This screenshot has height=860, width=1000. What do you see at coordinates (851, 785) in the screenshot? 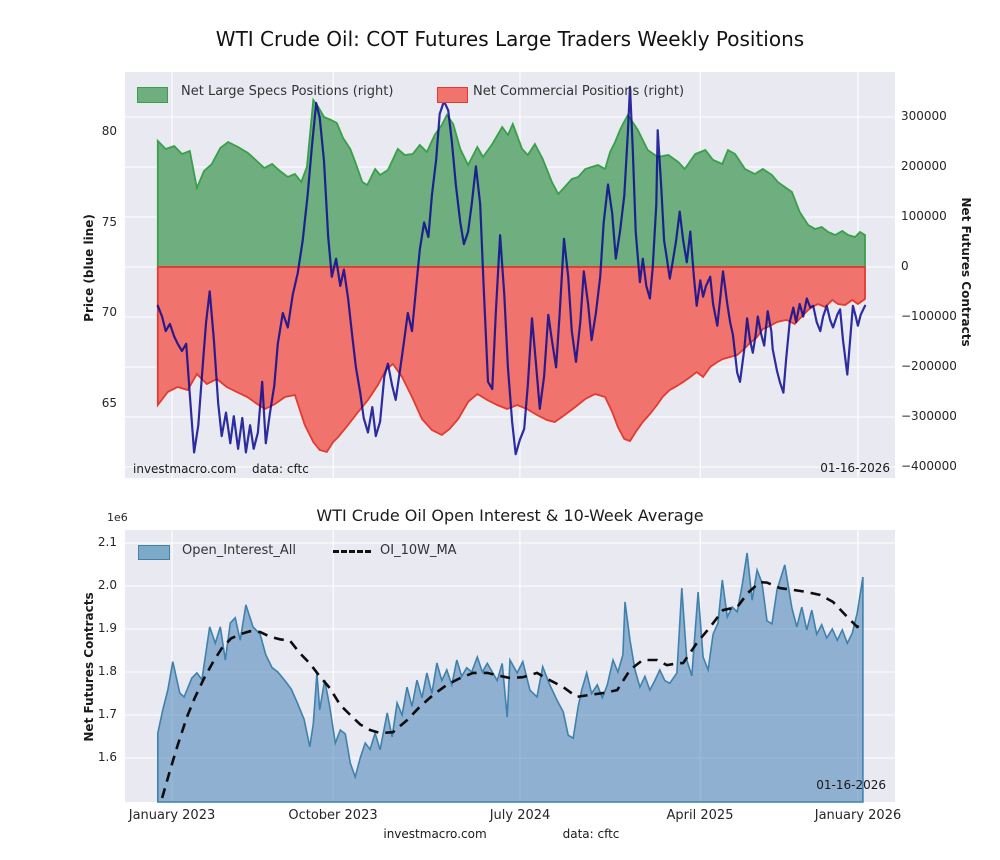
I see `bottom-date-annotation: 01-16-2026` at bounding box center [851, 785].